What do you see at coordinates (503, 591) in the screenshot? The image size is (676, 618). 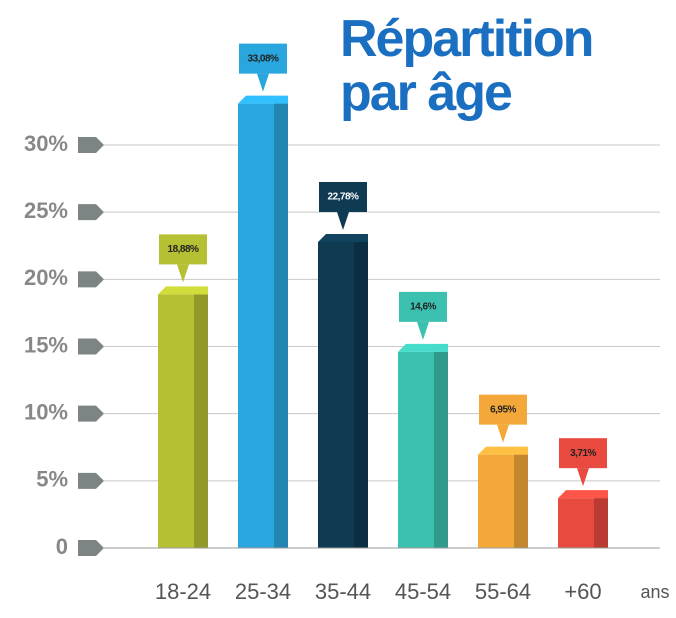 I see `x-tick-label: 55-64` at bounding box center [503, 591].